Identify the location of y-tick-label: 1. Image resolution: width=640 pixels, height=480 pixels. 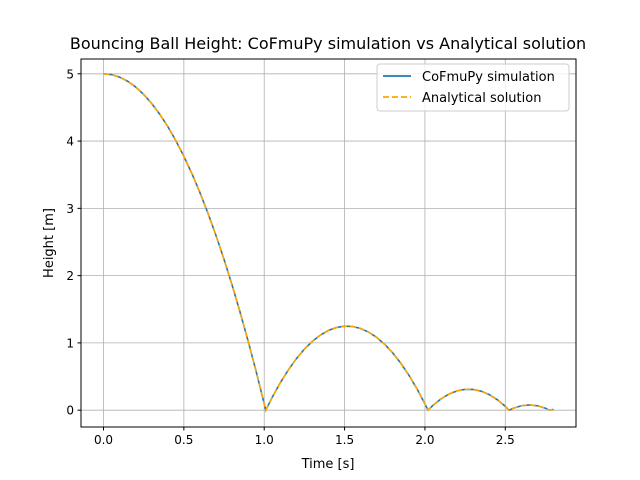
(70, 343).